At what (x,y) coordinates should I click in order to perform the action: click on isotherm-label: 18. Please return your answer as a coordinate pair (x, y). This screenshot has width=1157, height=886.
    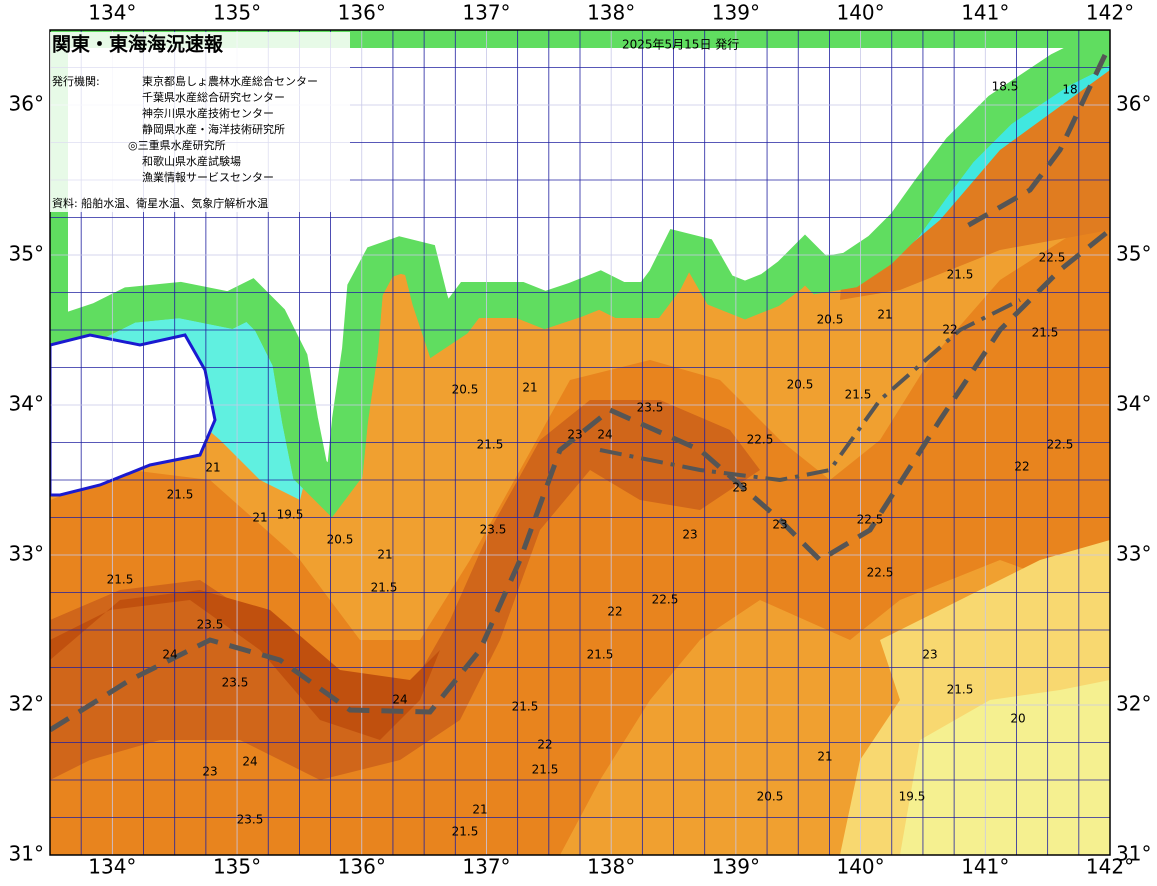
    Looking at the image, I should click on (1069, 90).